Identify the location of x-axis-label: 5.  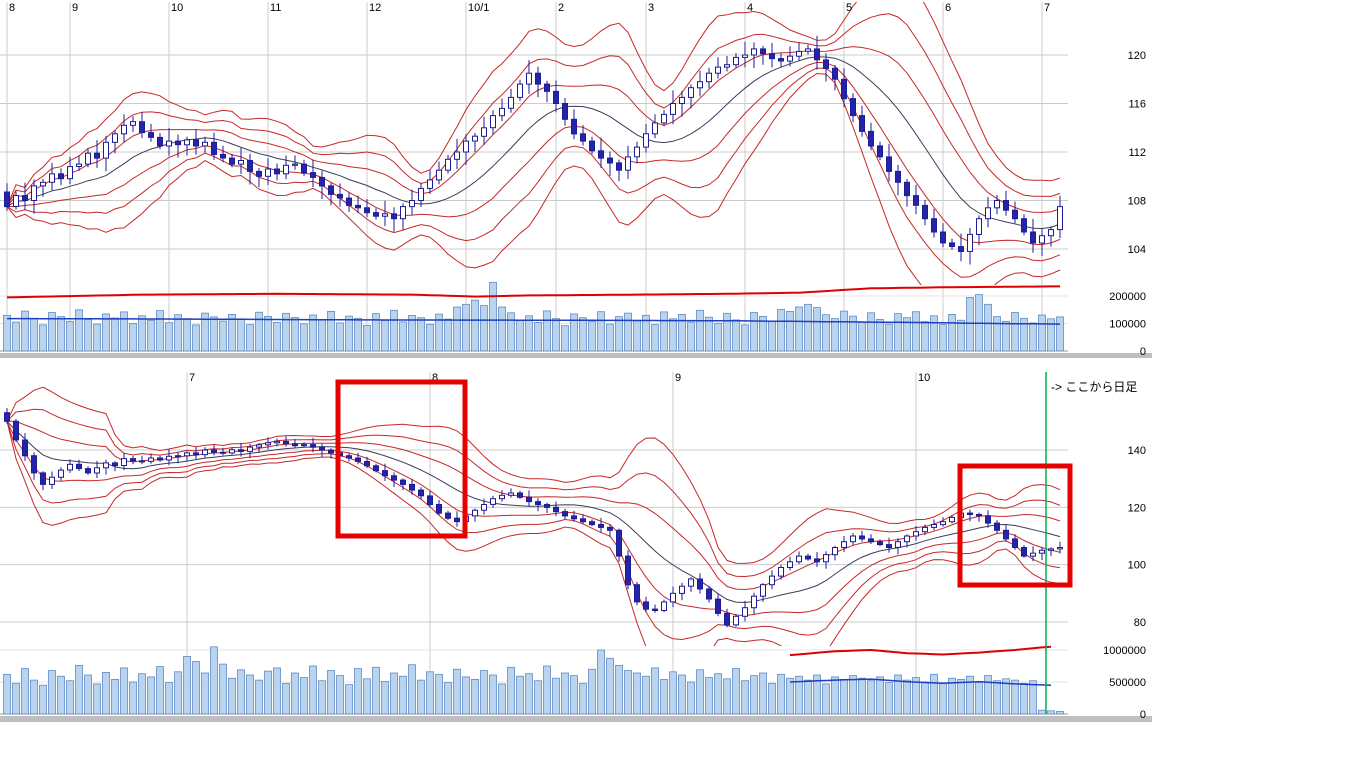
(849, 8).